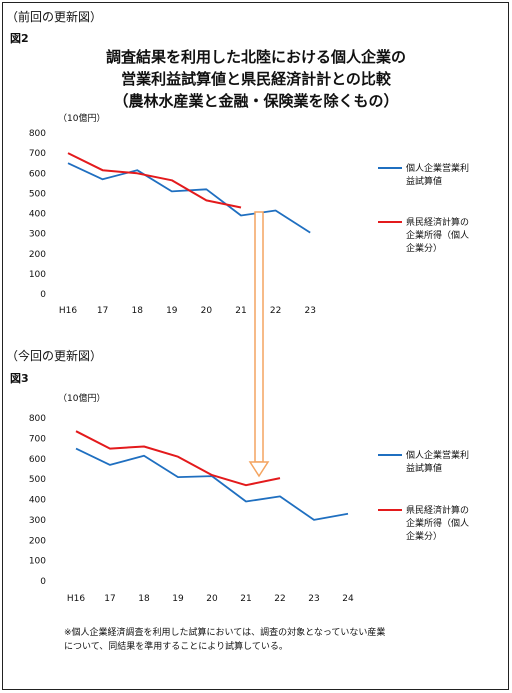  Describe the element at coordinates (256, 101) in the screenshot. I see `chart-title-line-3: （農林水産業と金融・保険業を除くもの）` at that location.